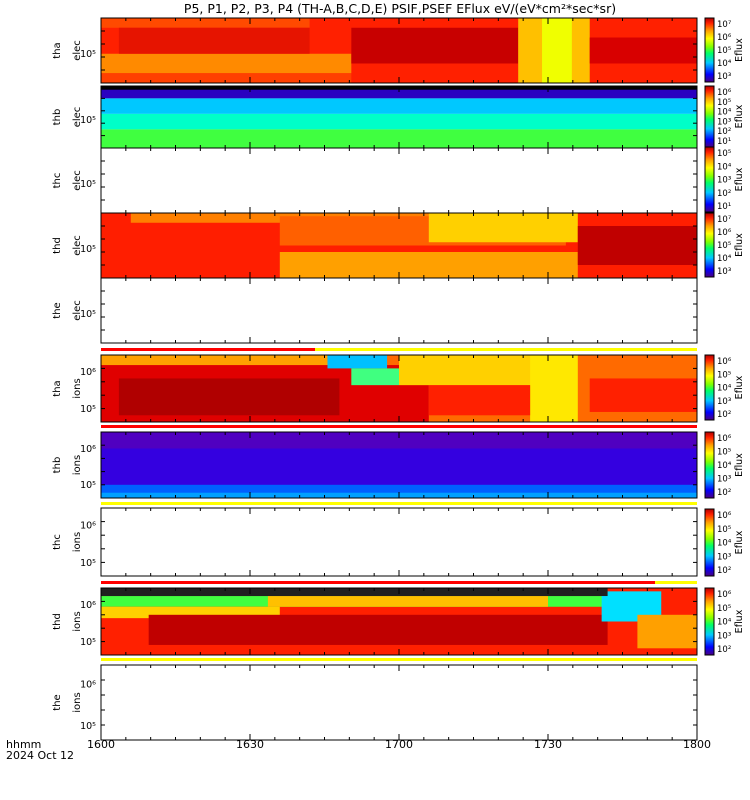 Image resolution: width=750 pixels, height=800 pixels. Describe the element at coordinates (57, 542) in the screenshot. I see `panel-label-probe: thc` at that location.